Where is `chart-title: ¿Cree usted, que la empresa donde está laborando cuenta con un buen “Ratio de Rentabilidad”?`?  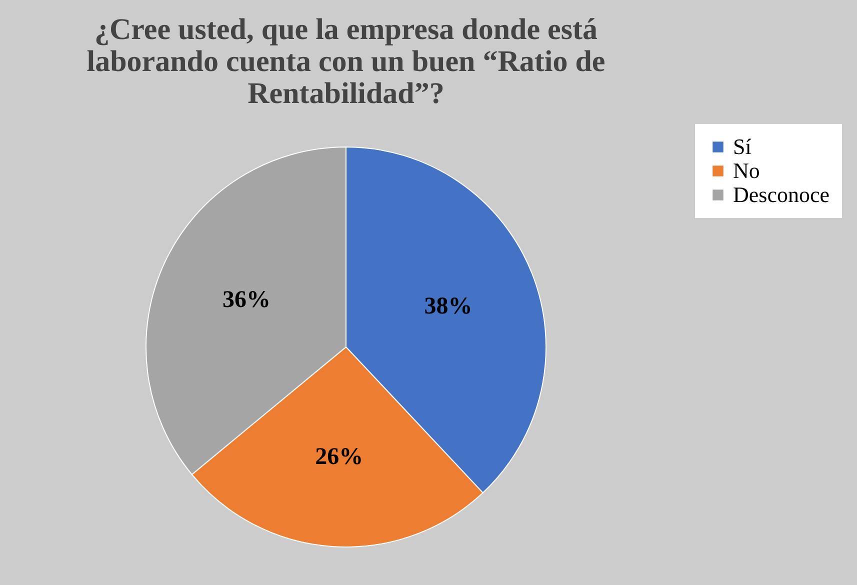 chart-title: ¿Cree usted, que la empresa donde está laborando cuenta con un buen “Ratio de Rentabilidad”? is located at coordinates (346, 61).